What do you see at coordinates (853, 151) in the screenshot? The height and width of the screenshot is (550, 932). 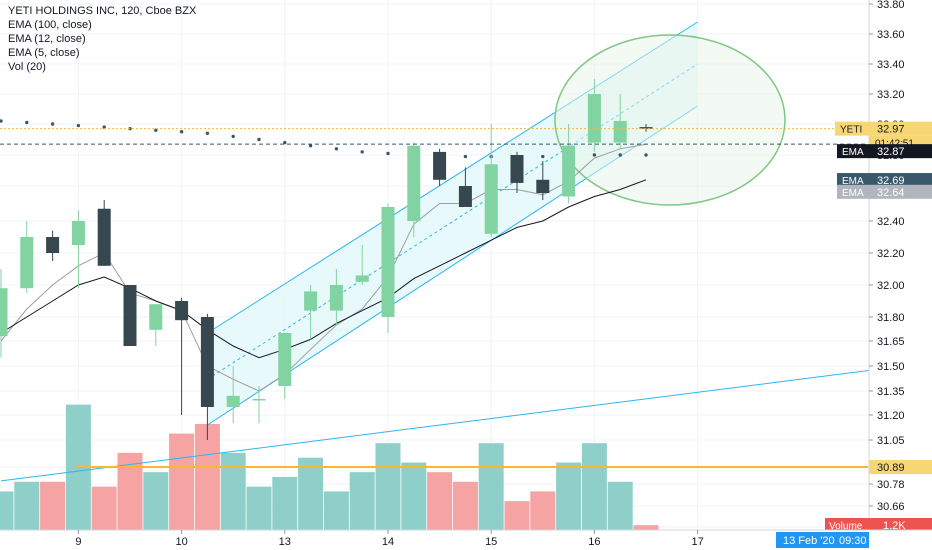 I see `ema-a-tag-label-bg` at bounding box center [853, 151].